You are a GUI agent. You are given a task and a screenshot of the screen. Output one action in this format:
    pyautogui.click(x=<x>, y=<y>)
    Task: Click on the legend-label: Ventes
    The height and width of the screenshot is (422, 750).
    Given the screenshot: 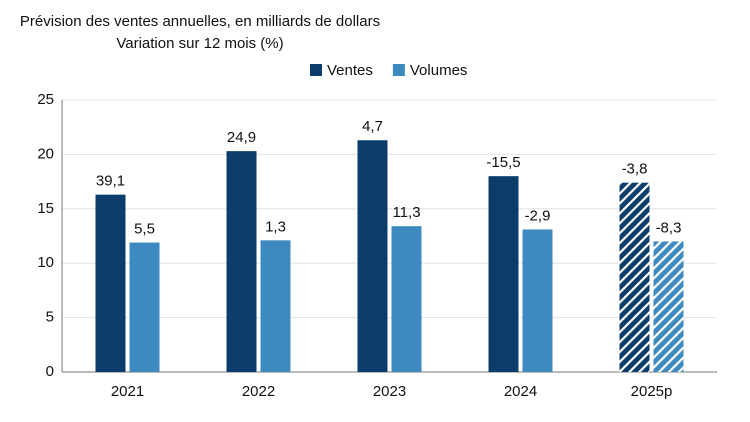 What is the action you would take?
    pyautogui.click(x=350, y=70)
    